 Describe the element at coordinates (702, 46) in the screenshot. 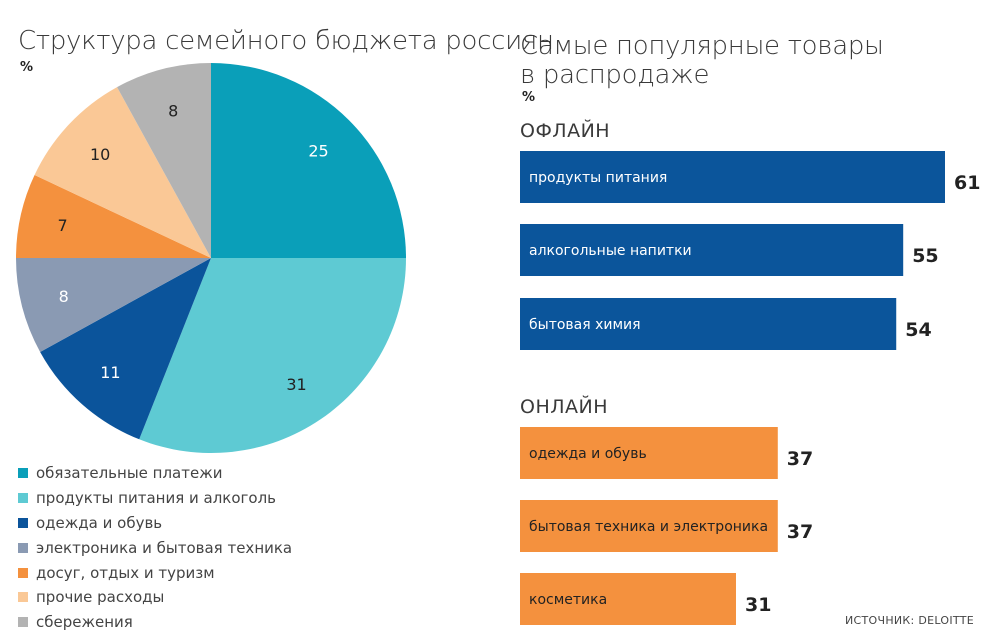

I see `right-chart-title-line1: Самые популярные товары` at that location.